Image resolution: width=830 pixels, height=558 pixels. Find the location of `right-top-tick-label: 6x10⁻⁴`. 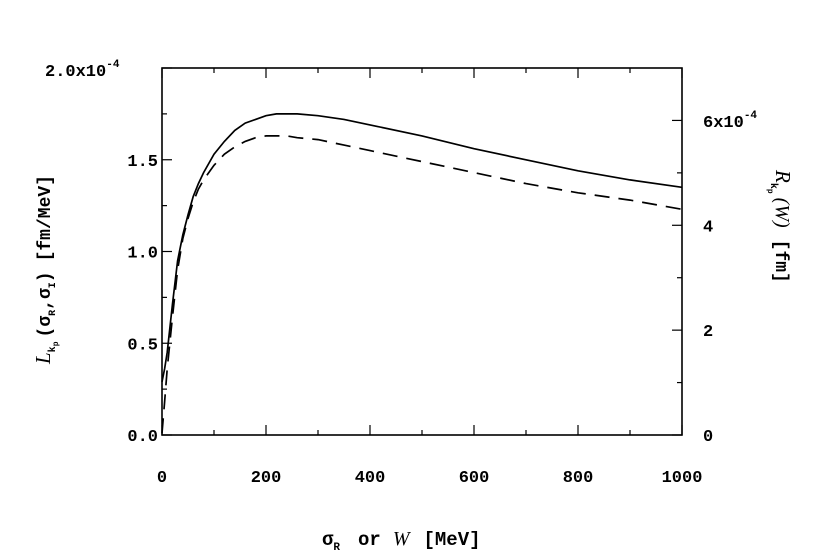

right-top-tick-label: 6x10⁻⁴ is located at coordinates (730, 121).